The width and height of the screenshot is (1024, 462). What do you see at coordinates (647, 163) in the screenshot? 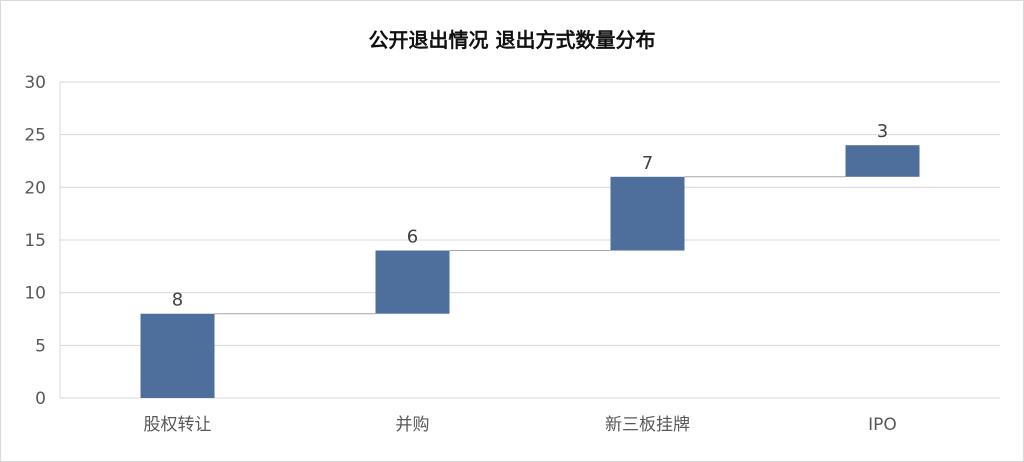
I see `data-label: 7` at bounding box center [647, 163].